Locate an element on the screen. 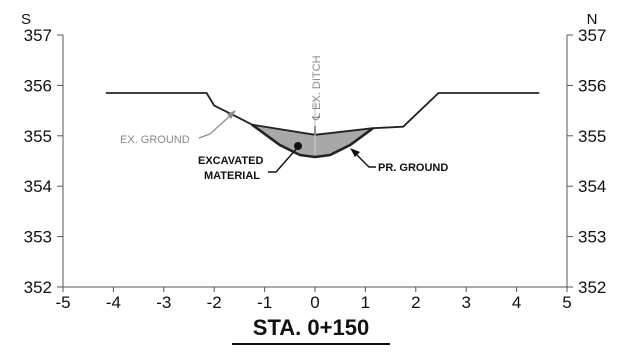 The height and width of the screenshot is (355, 622). existing-ground-leader is located at coordinates (215, 126).